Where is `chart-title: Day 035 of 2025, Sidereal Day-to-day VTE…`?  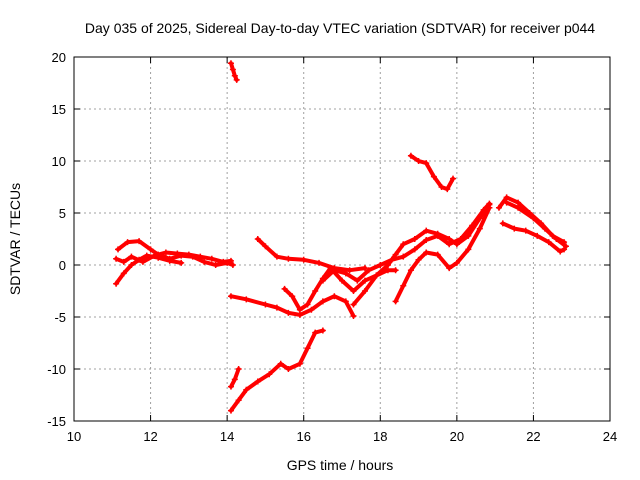 chart-title: Day 035 of 2025, Sidereal Day-to-day VTE… is located at coordinates (340, 28).